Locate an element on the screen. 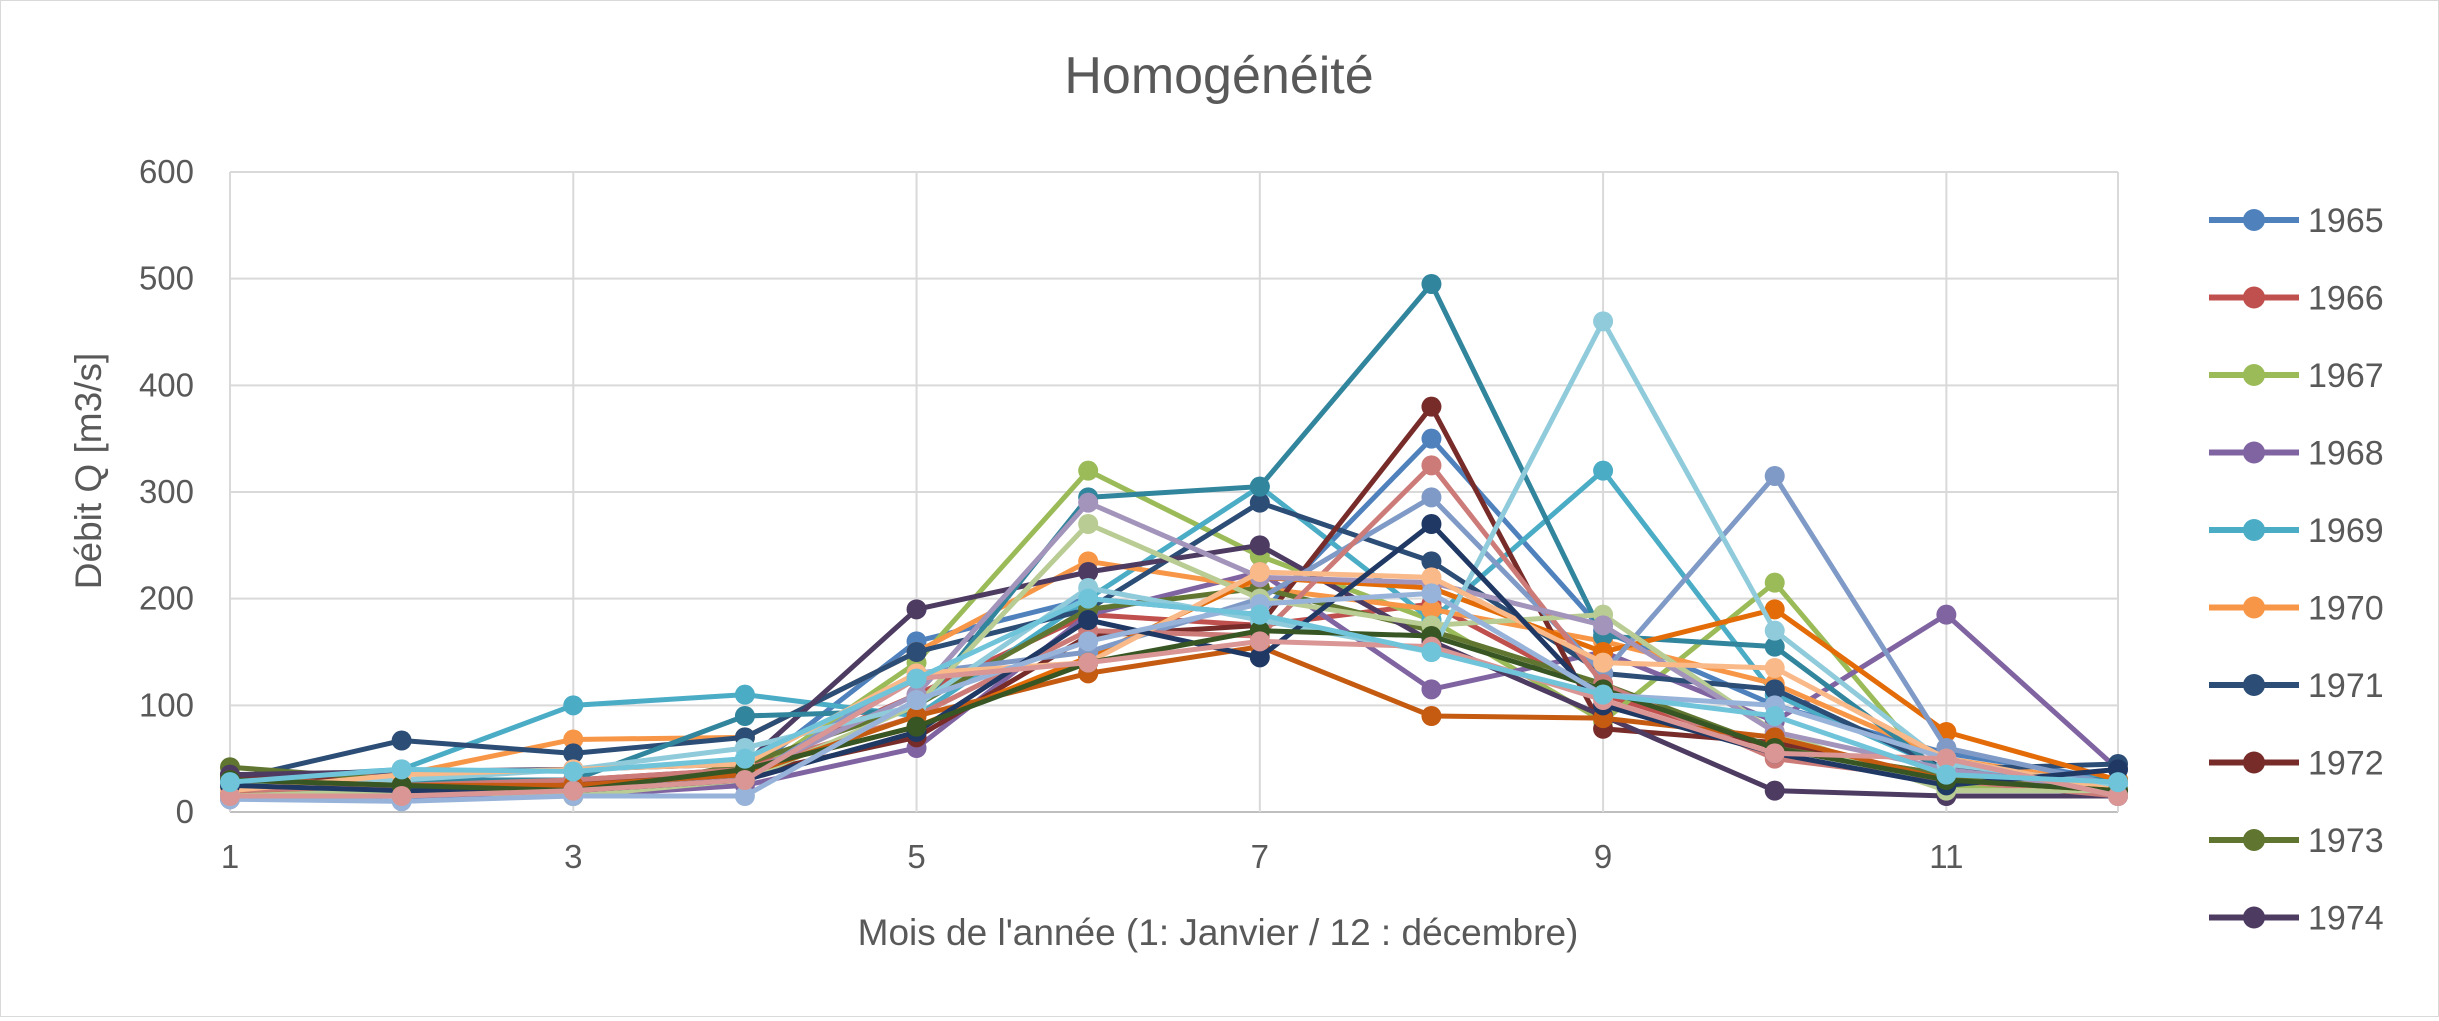 The image size is (2439, 1021). legend-label: 1968 is located at coordinates (2346, 454).